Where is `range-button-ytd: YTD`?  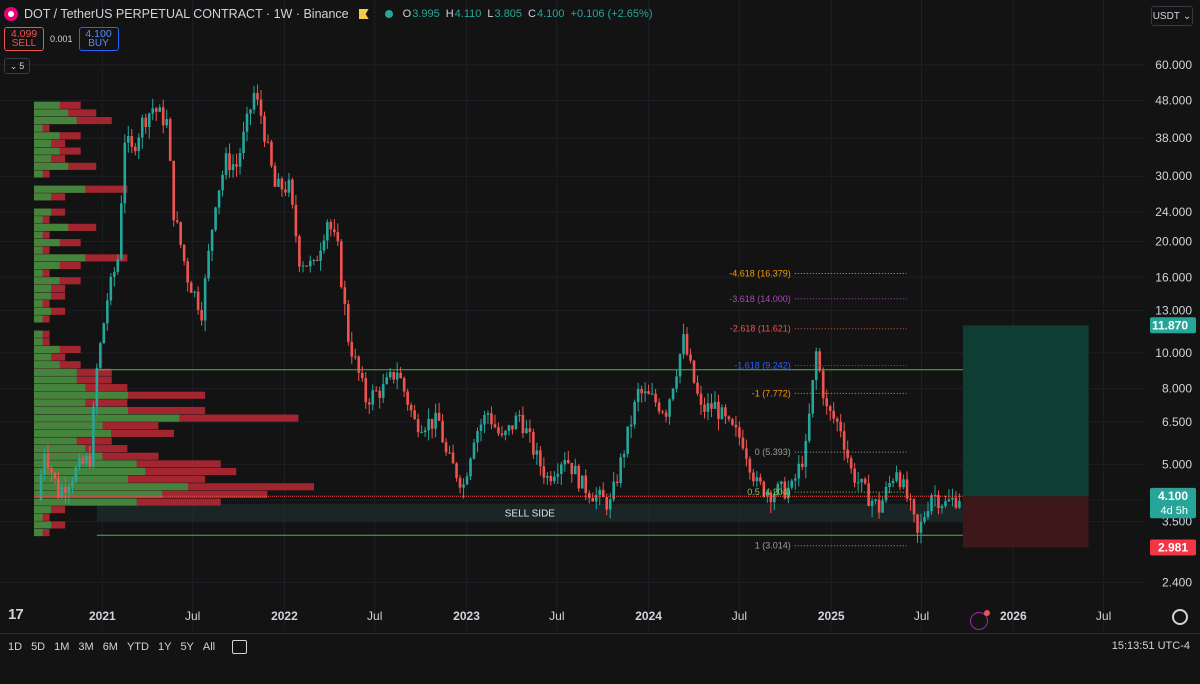
range-button-ytd: YTD is located at coordinates (137, 647).